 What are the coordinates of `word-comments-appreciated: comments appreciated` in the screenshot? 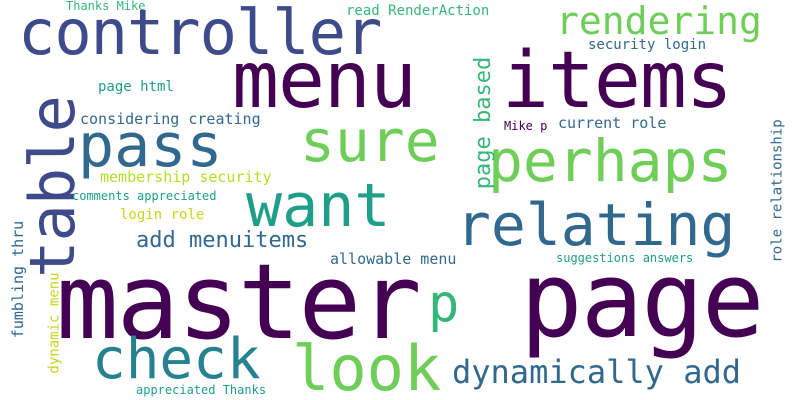 It's located at (144, 196).